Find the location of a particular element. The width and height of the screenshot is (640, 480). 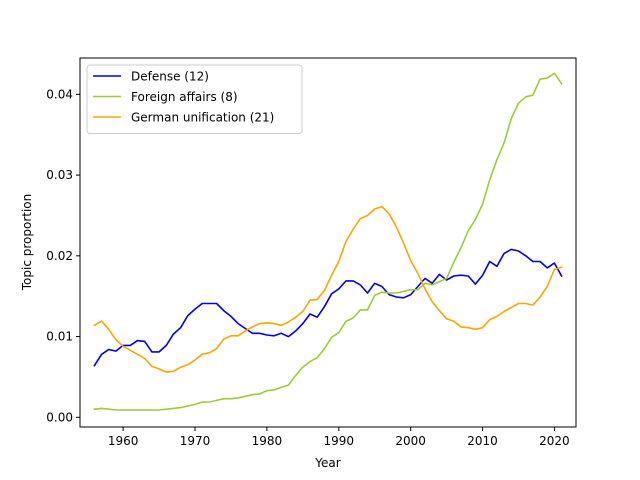

x-tick-label: 2000 is located at coordinates (410, 441).